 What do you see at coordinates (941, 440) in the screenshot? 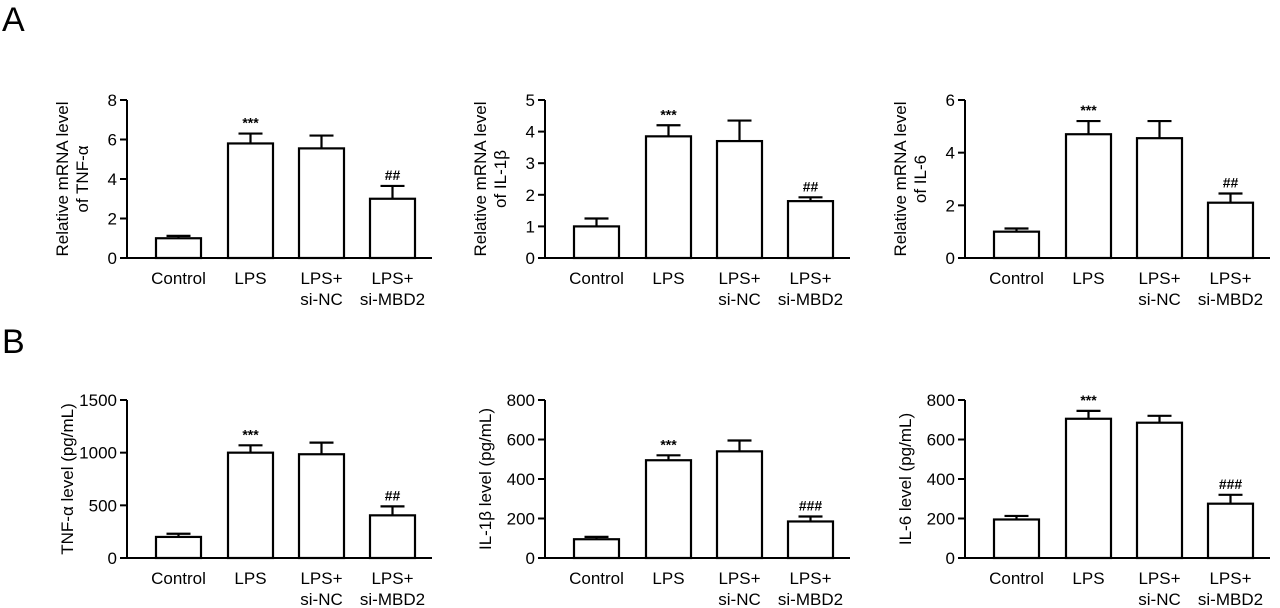
I see `y-tick-label: 600` at bounding box center [941, 440].